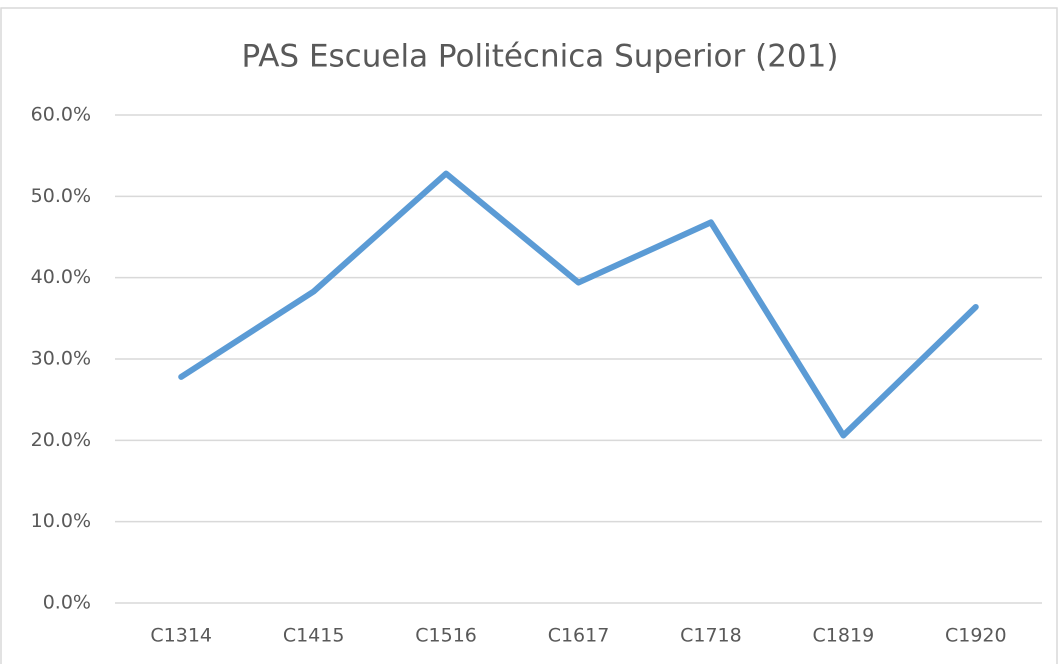 This screenshot has height=664, width=1060. What do you see at coordinates (61, 277) in the screenshot?
I see `y-tick-label: 40.0%` at bounding box center [61, 277].